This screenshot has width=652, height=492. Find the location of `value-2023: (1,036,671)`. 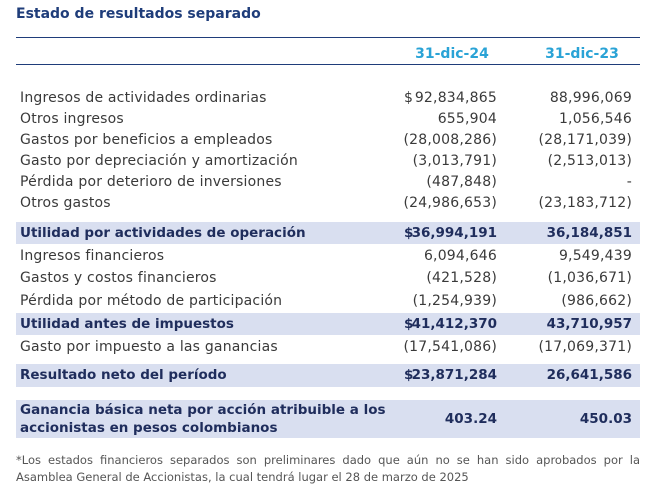

value-2023: (1,036,671) is located at coordinates (589, 278).